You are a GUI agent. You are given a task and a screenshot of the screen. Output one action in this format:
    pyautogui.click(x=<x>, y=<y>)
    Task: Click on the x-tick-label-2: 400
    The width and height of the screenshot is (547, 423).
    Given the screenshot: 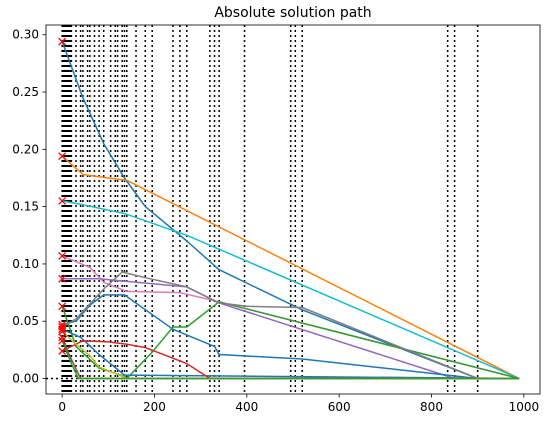 What is the action you would take?
    pyautogui.click(x=246, y=407)
    